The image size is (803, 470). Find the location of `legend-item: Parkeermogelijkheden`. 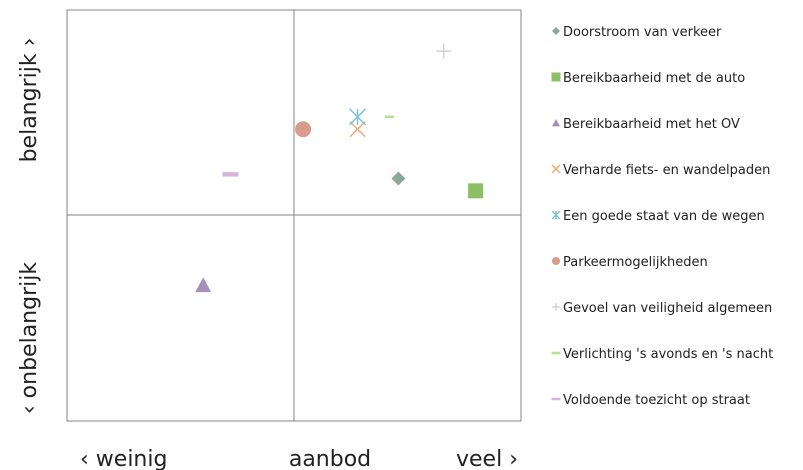

legend-item: Parkeermogelijkheden is located at coordinates (630, 262).